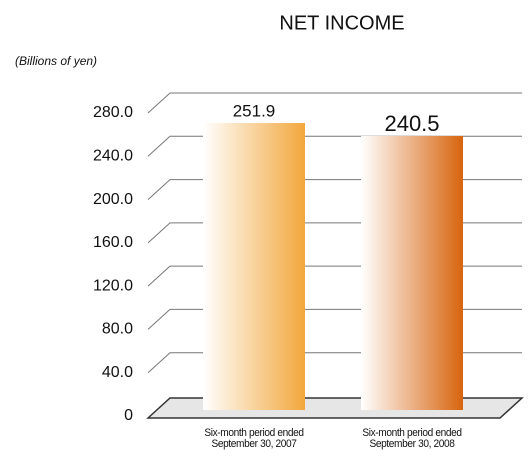 This screenshot has height=459, width=529. Describe the element at coordinates (341, 23) in the screenshot. I see `chart-title: NET INCOME` at that location.